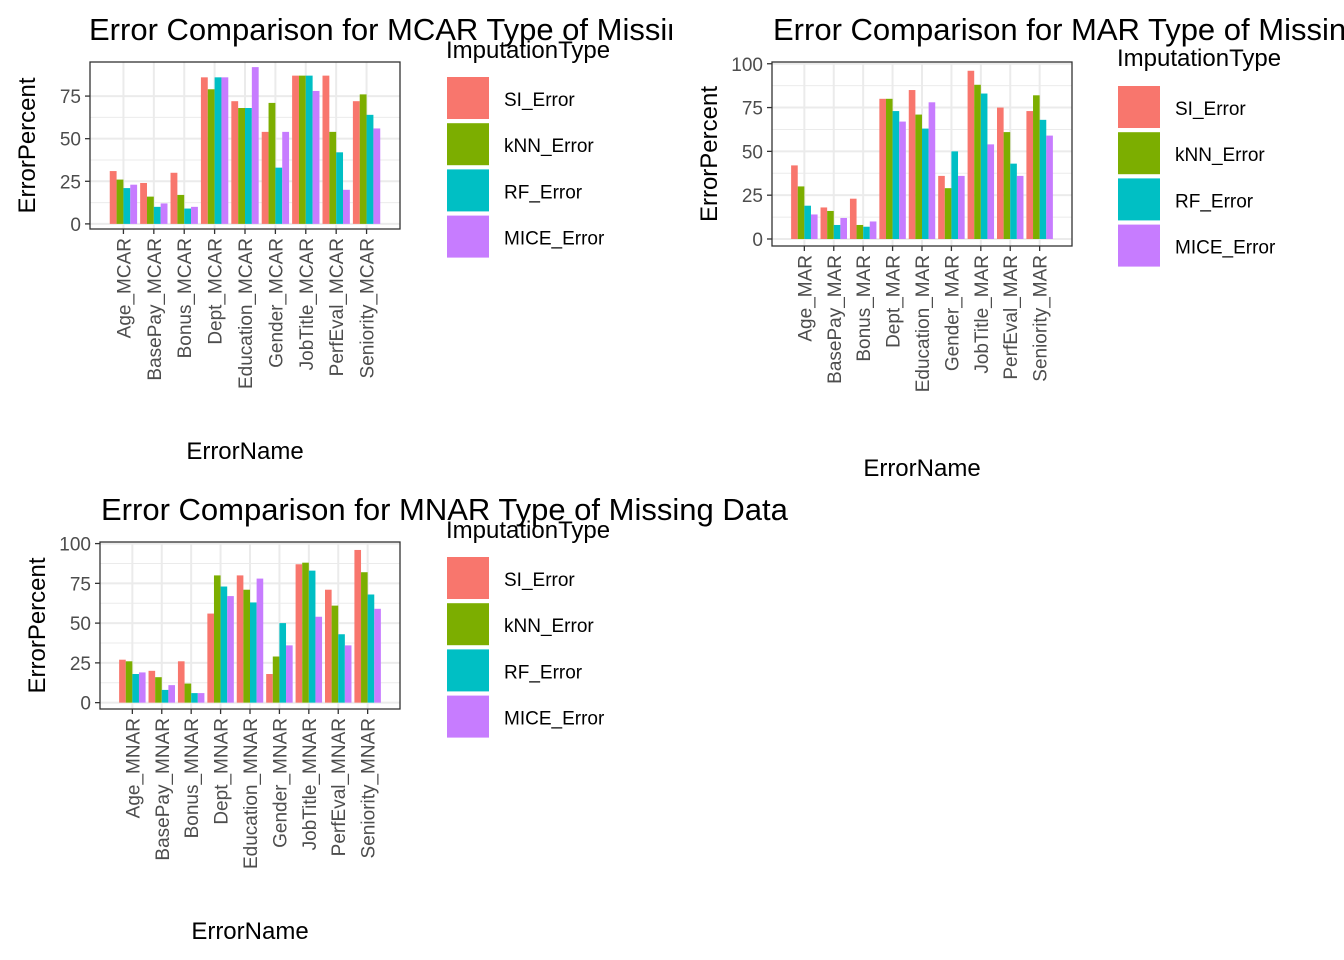 Image resolution: width=1344 pixels, height=960 pixels. I want to click on bar-RF_Error-Age_MAR, so click(807, 222).